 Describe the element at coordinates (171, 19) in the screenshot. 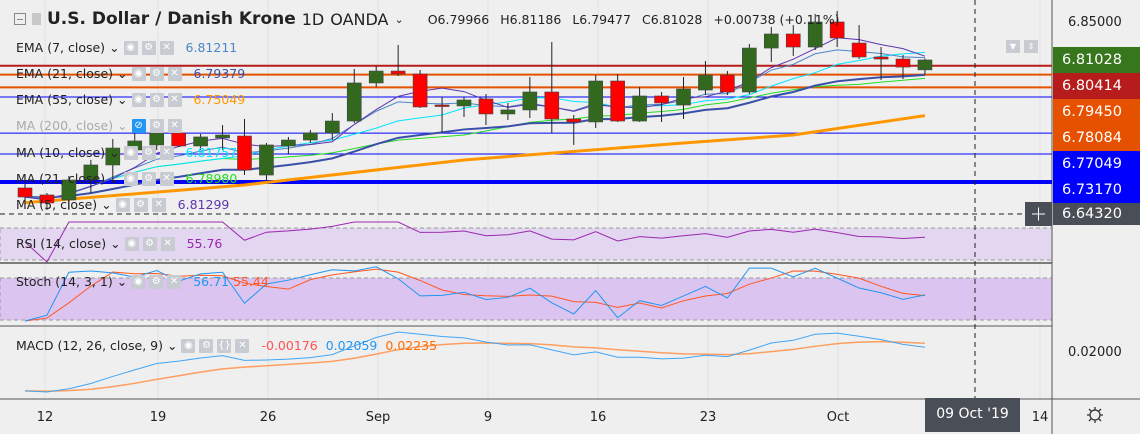

I see `symbol-title: U.S. Dollar / Danish Krone` at that location.